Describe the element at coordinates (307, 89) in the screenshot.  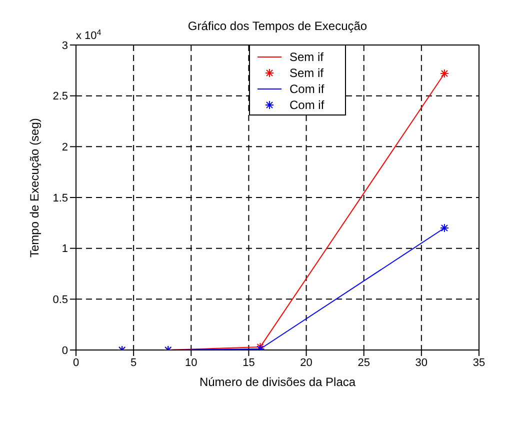
I see `text: Com if` at that location.